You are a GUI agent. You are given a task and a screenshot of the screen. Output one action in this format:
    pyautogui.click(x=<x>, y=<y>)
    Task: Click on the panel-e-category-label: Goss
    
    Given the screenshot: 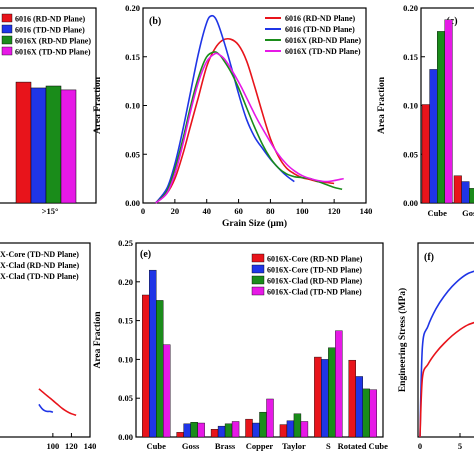 What is the action you would take?
    pyautogui.click(x=191, y=446)
    